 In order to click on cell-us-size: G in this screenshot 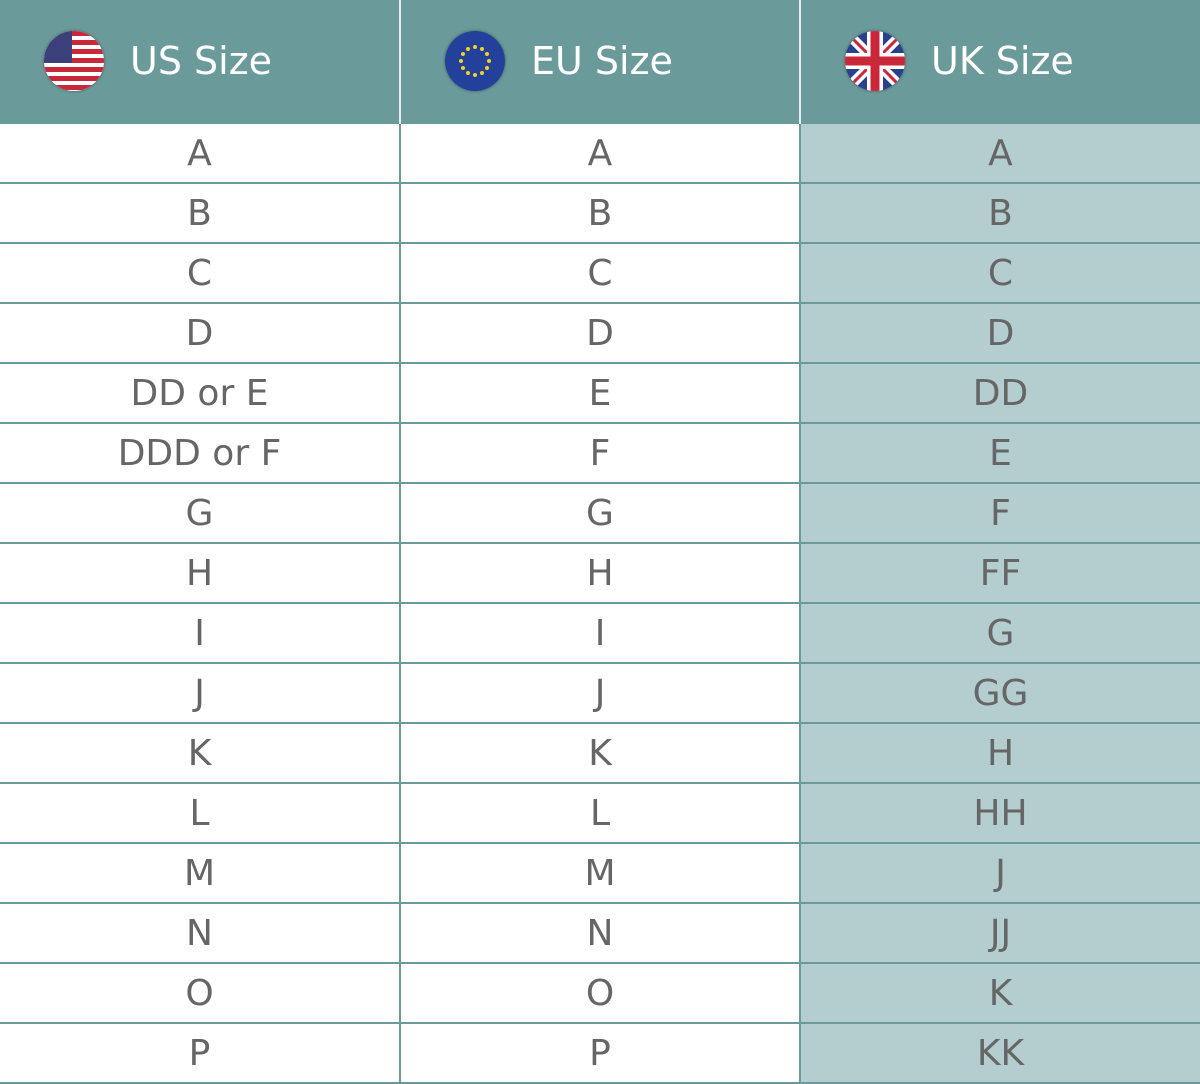, I will do `click(200, 513)`.